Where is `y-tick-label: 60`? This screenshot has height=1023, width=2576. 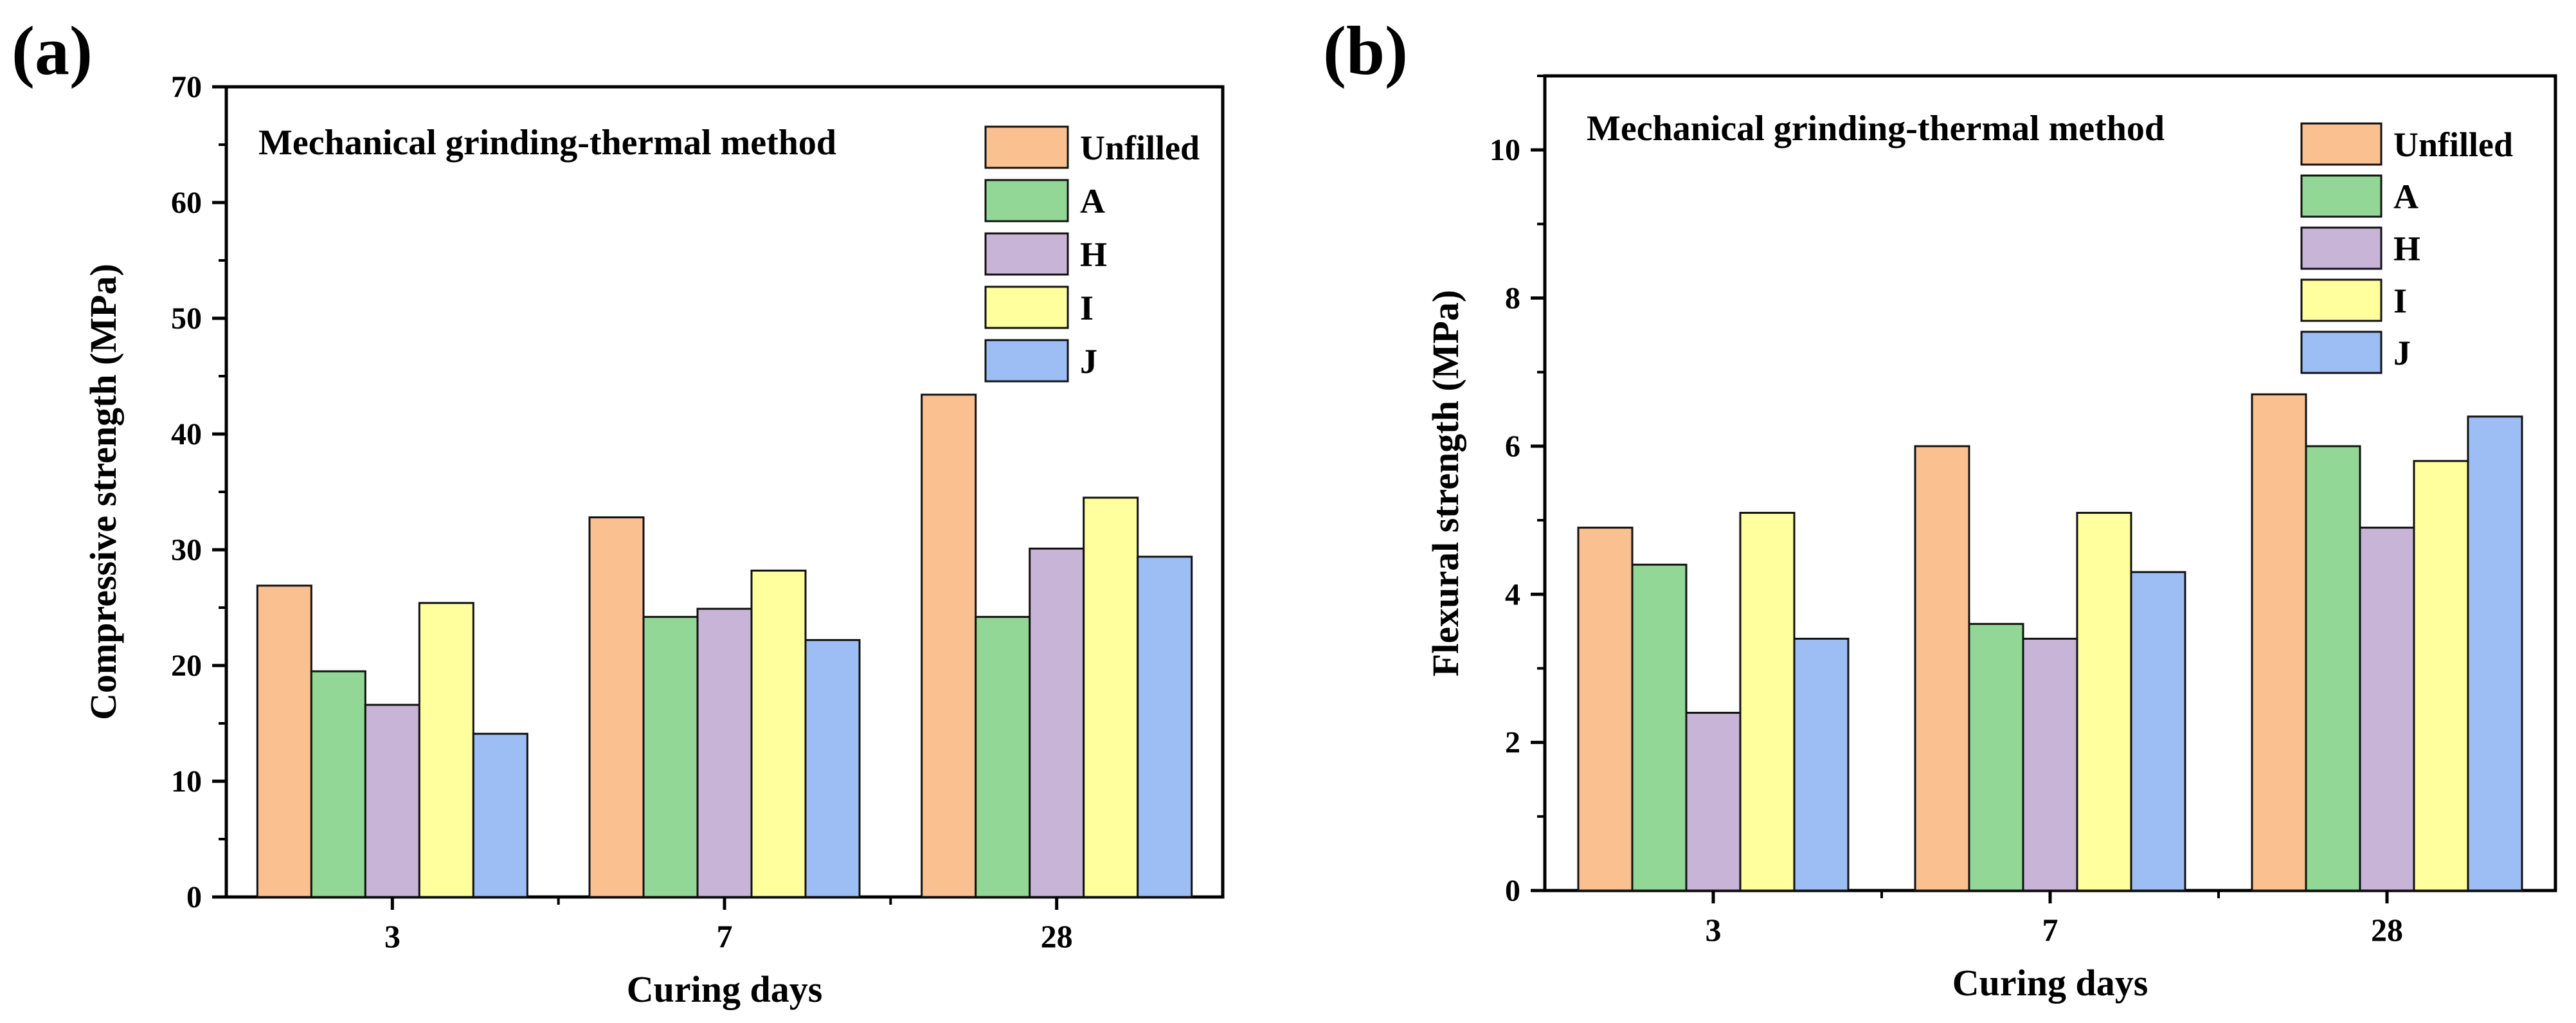
y-tick-label: 60 is located at coordinates (186, 203).